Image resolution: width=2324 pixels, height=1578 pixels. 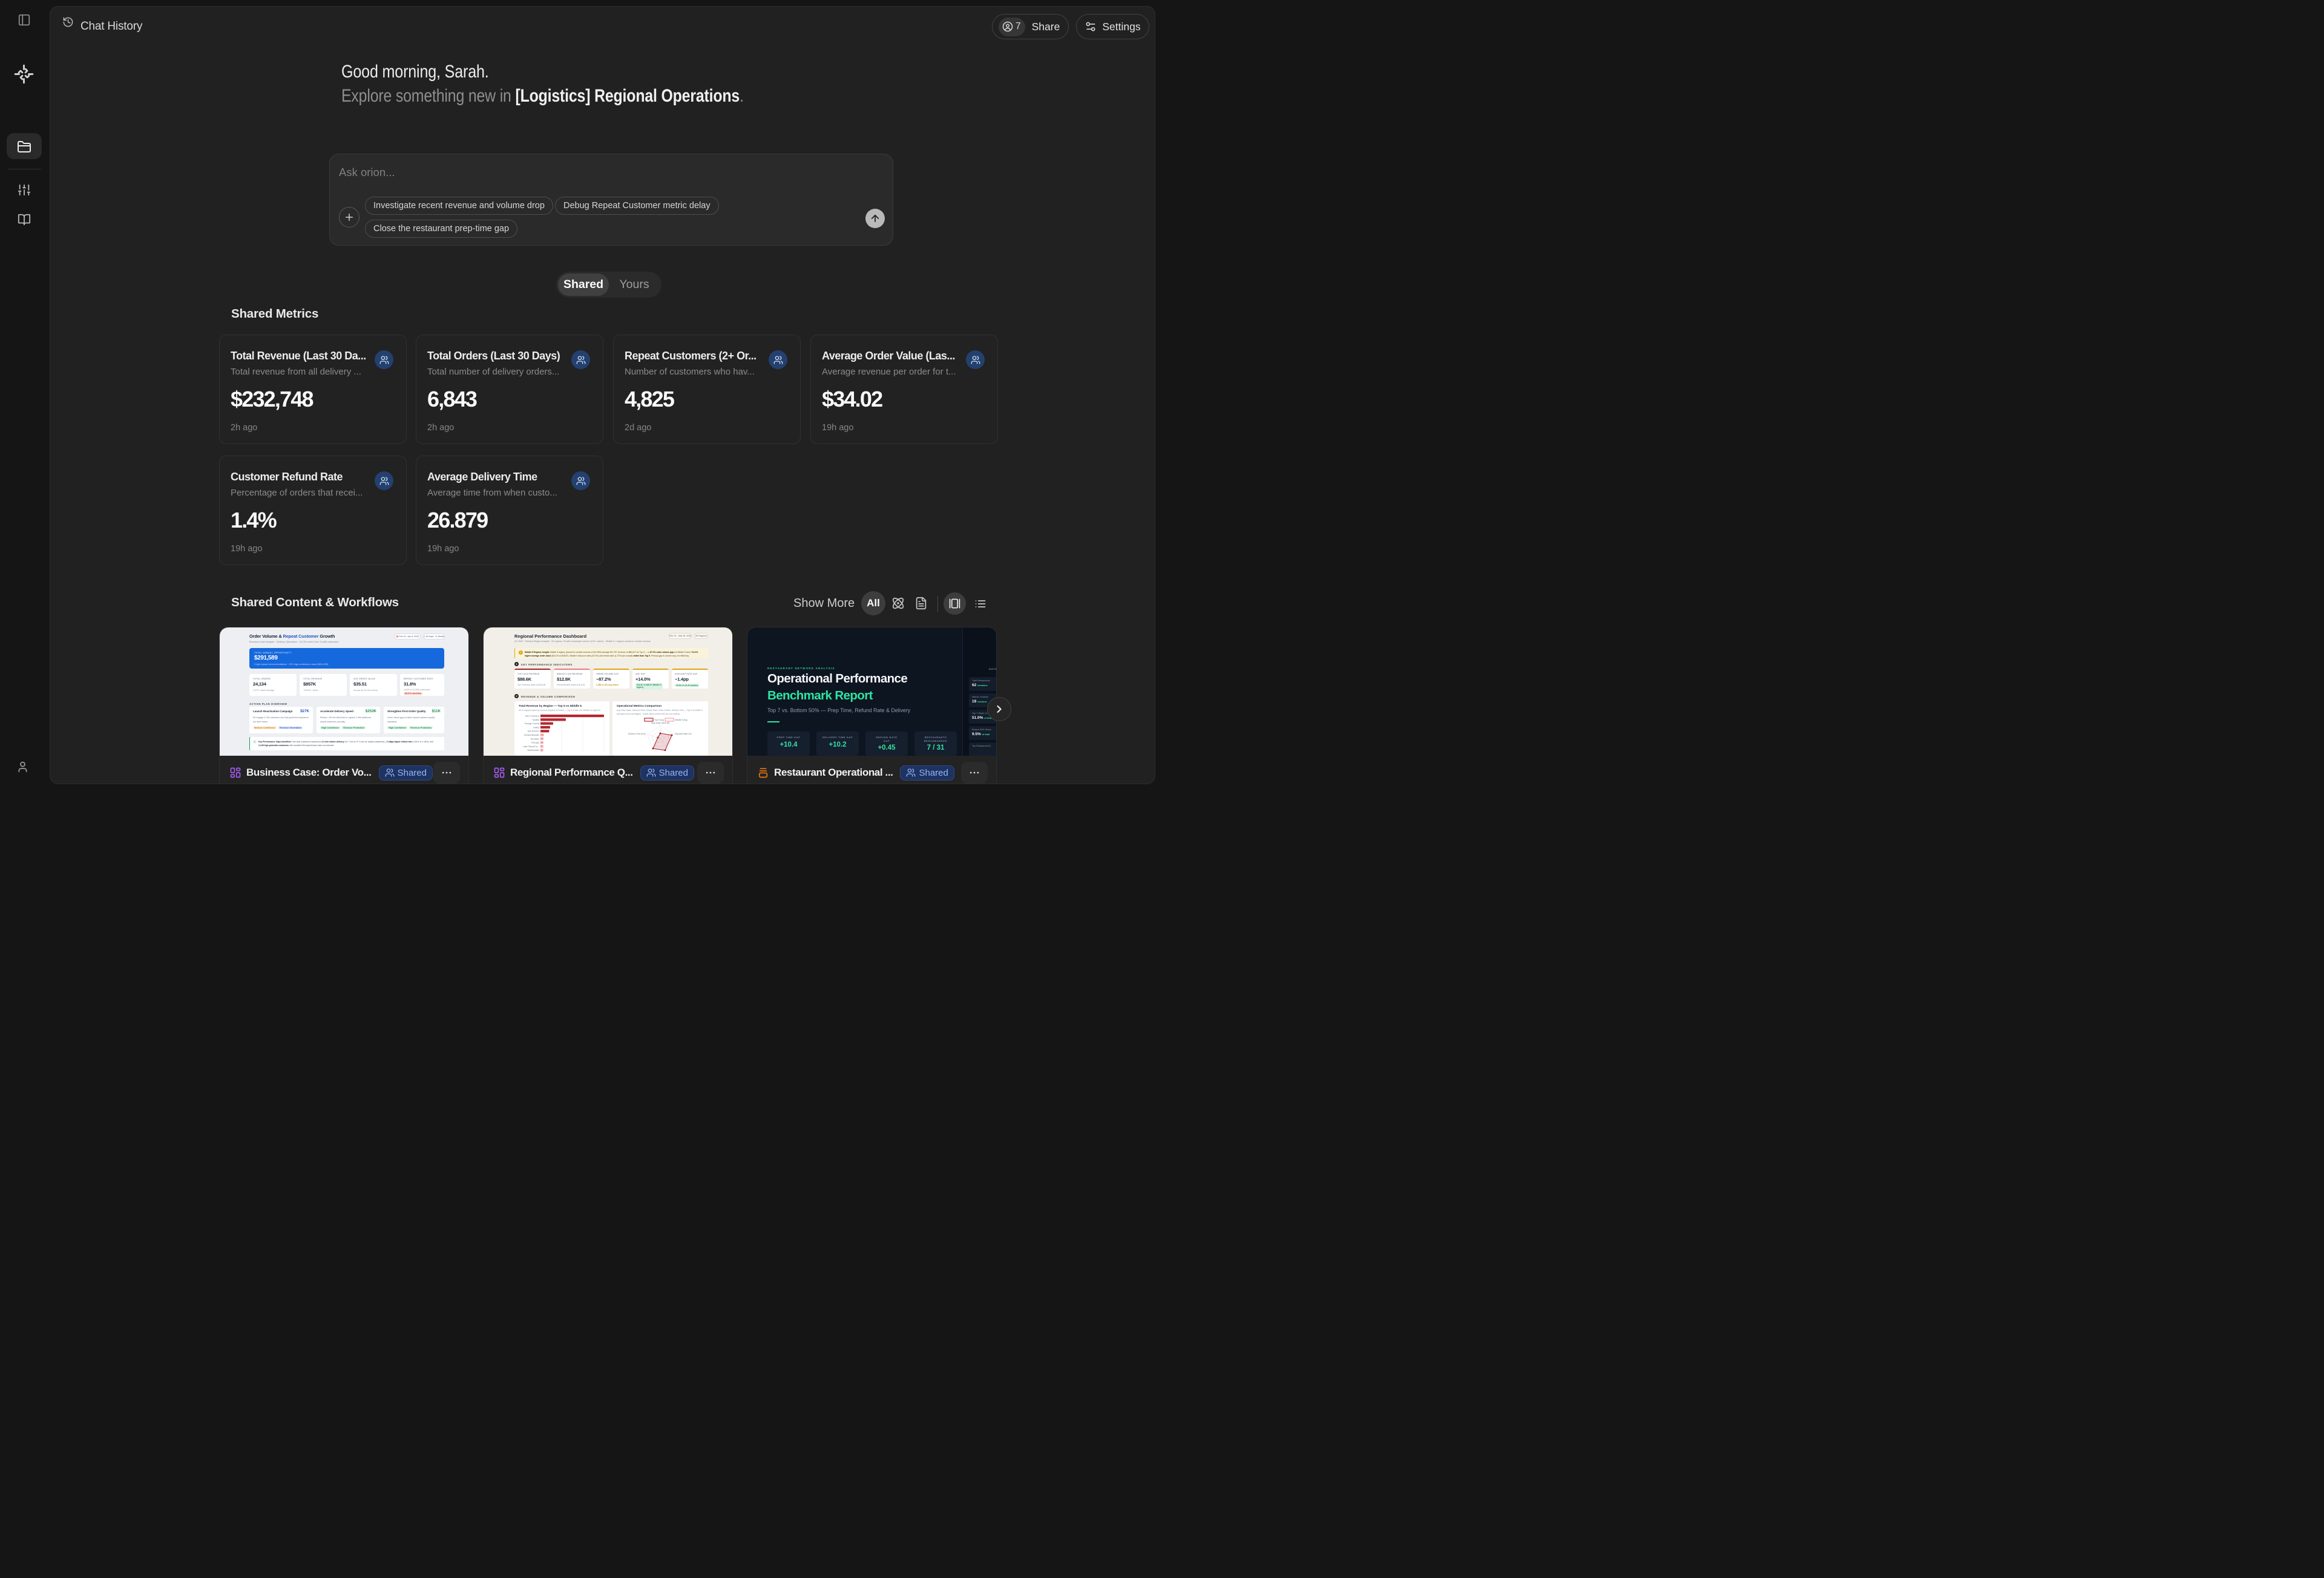 I want to click on svg-text: Denver/Boulder, so click(x=532, y=735).